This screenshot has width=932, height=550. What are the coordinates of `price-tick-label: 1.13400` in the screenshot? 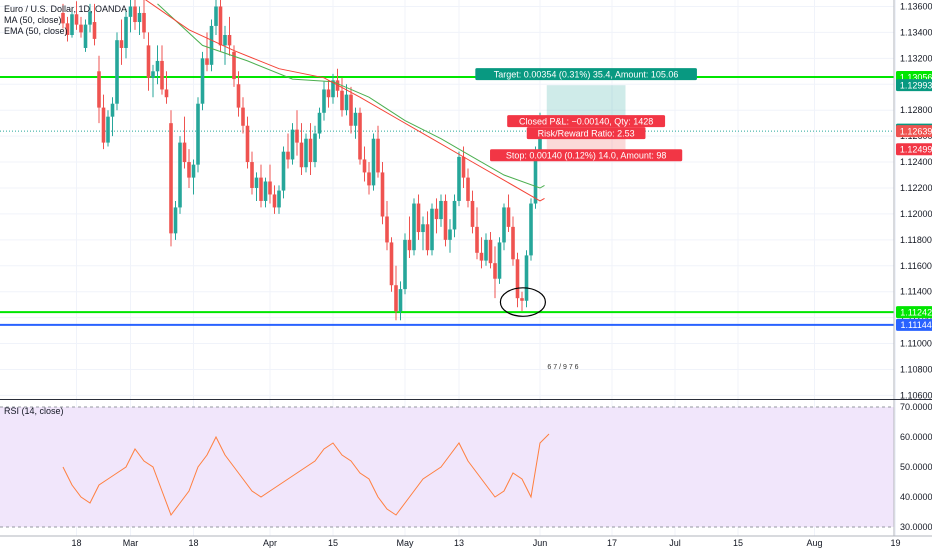 It's located at (916, 32).